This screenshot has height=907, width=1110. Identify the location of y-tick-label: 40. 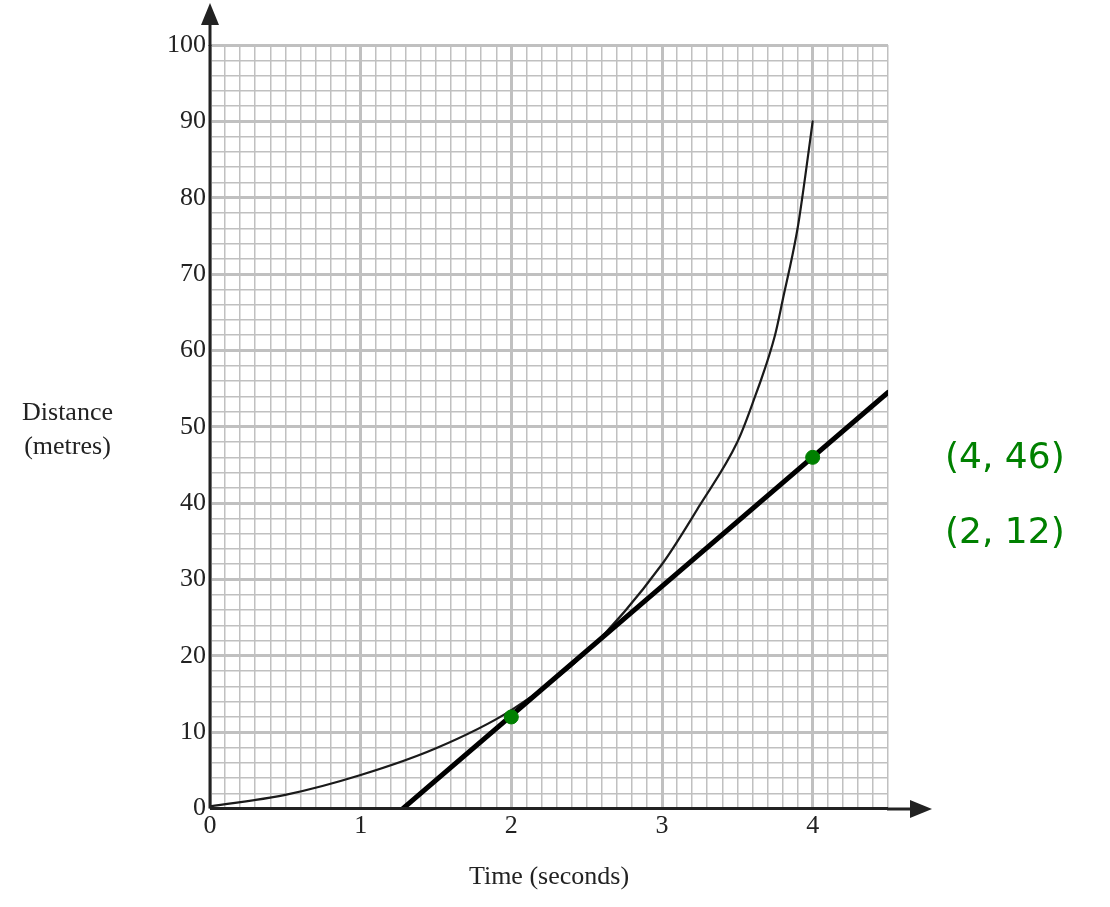
(193, 501).